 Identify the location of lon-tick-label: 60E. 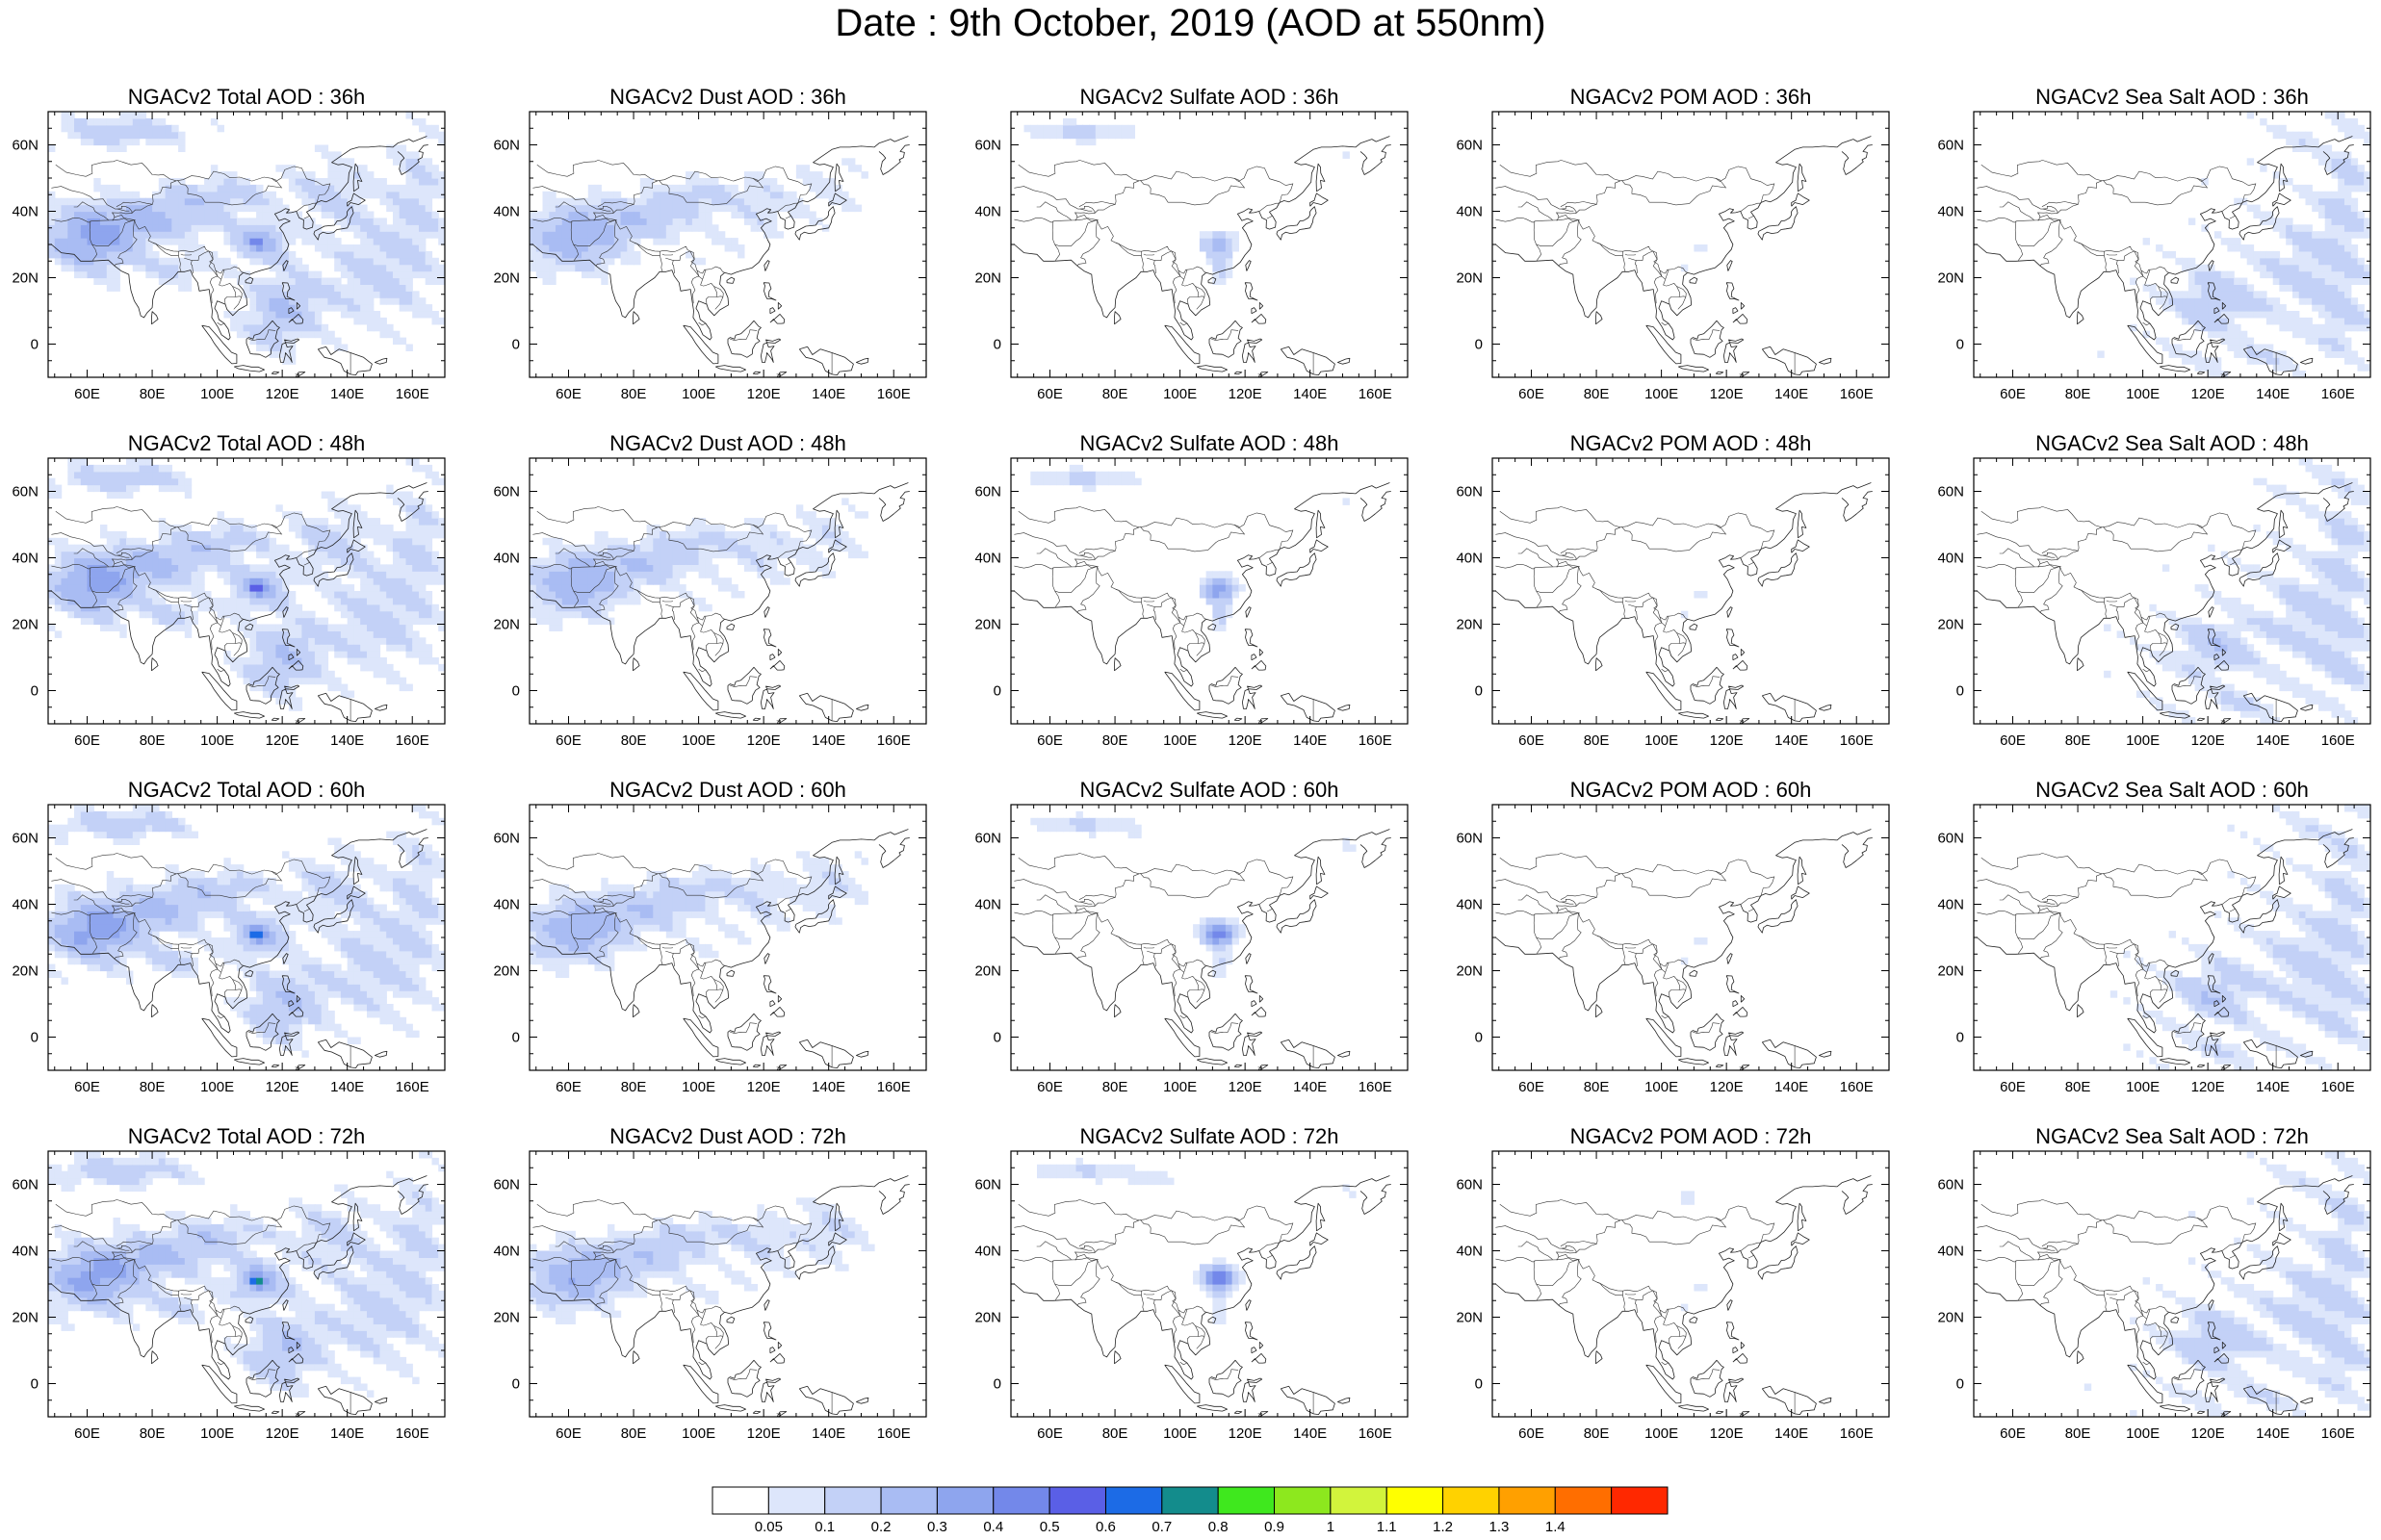
(569, 740).